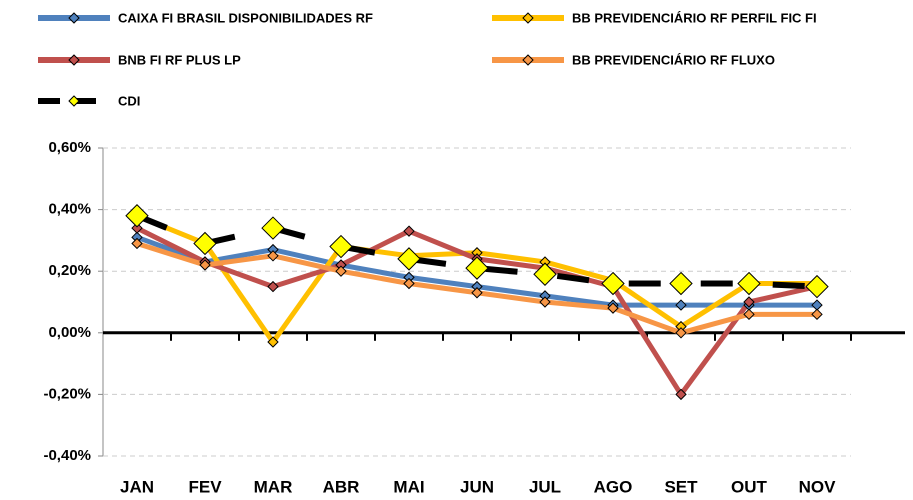 Image resolution: width=913 pixels, height=500 pixels. Describe the element at coordinates (613, 486) in the screenshot. I see `x-tick-label: AGO` at that location.